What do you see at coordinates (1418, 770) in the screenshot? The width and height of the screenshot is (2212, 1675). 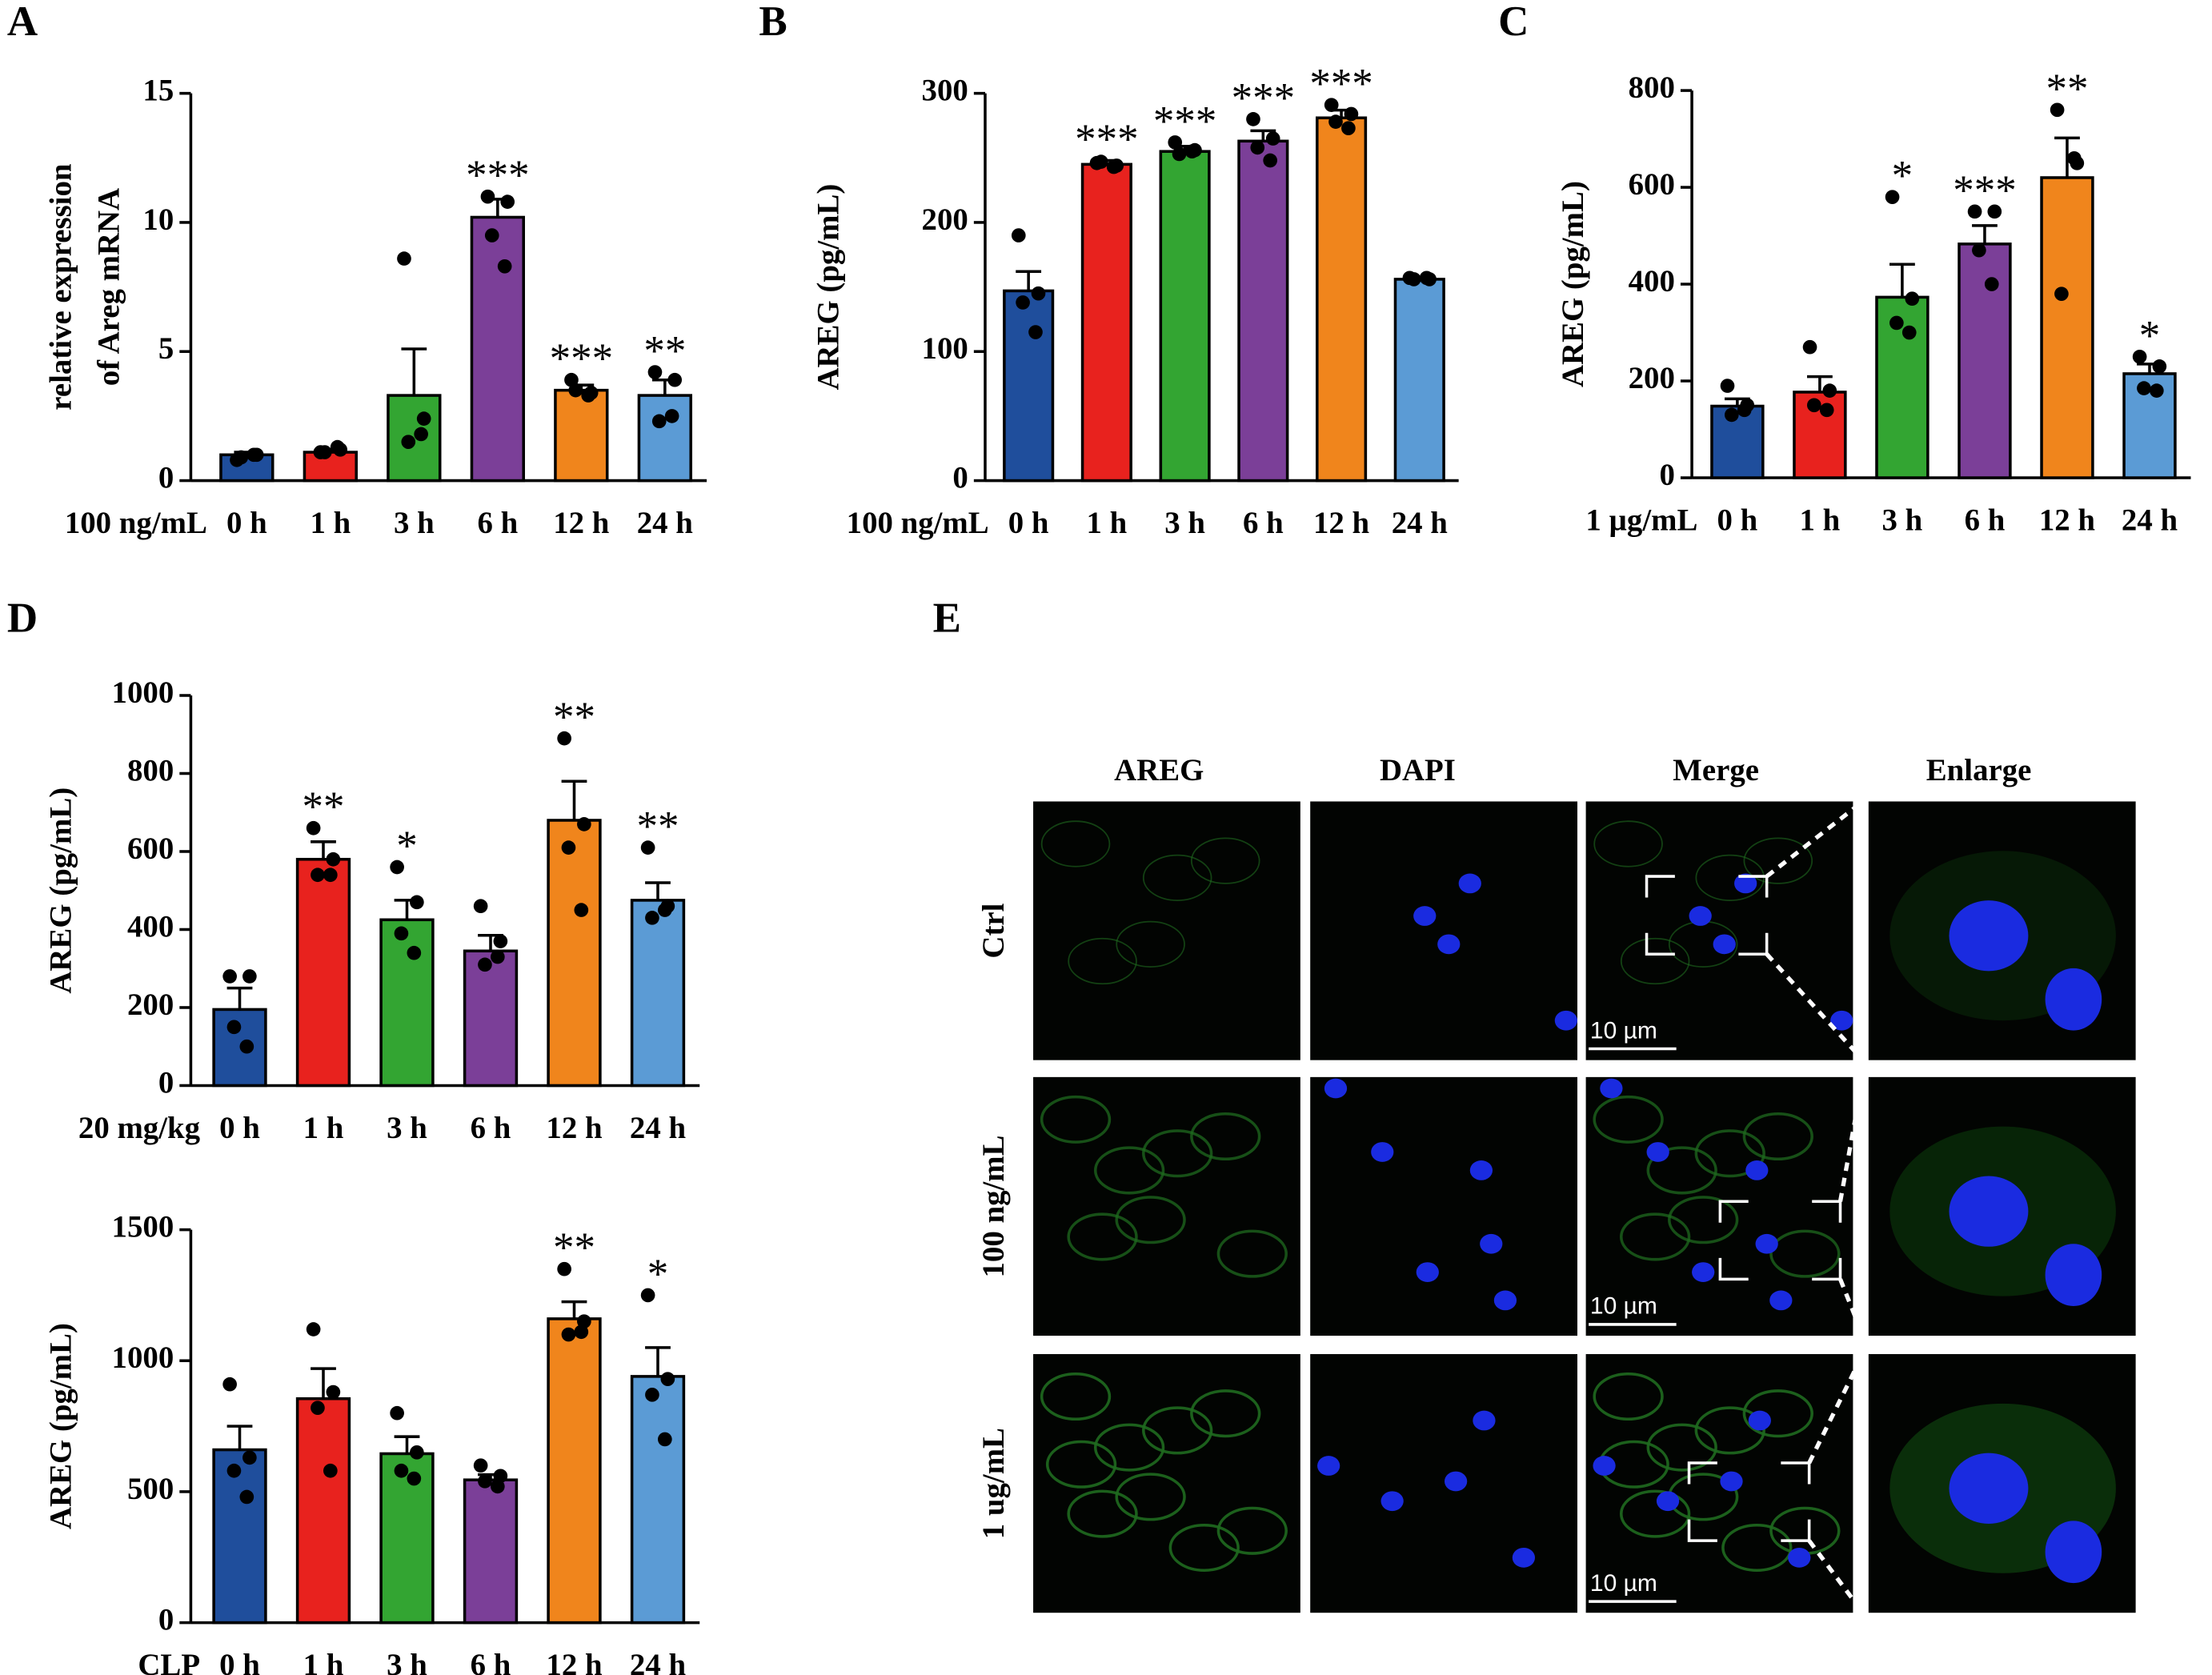 I see `column-header: DAPI` at bounding box center [1418, 770].